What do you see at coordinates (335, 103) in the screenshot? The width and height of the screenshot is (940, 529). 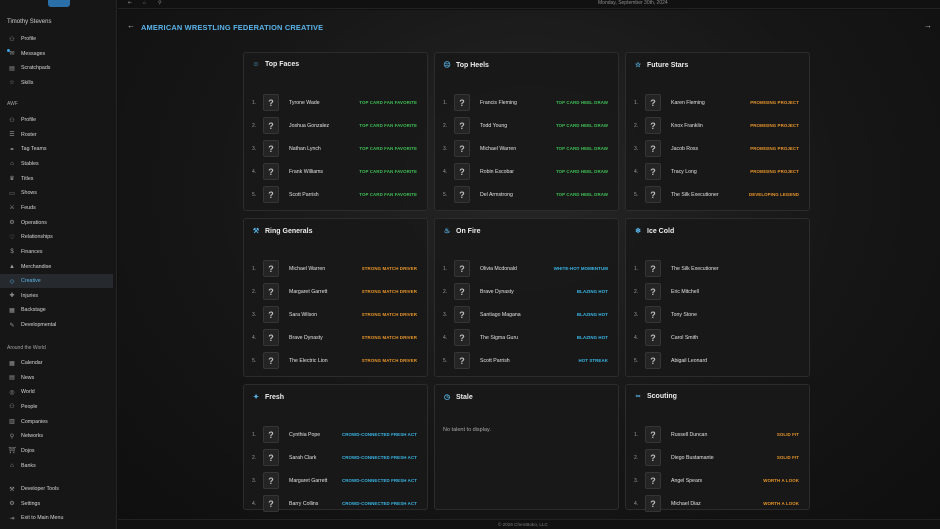 I see `talent-row: 1.? Tyrone Wade TOP CARD FAN FAVORITE` at bounding box center [335, 103].